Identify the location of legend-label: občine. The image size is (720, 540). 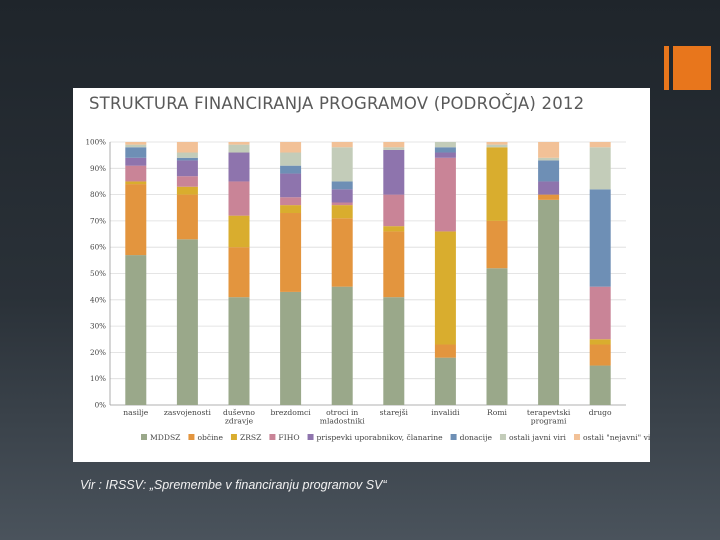
(210, 437).